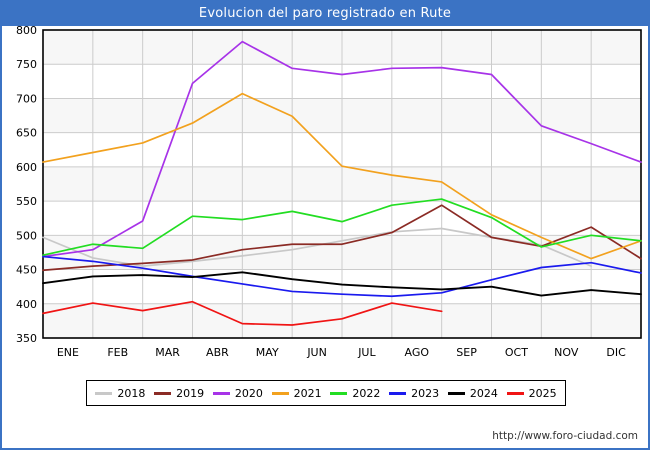 This screenshot has width=650, height=450. What do you see at coordinates (117, 352) in the screenshot?
I see `svg-text: FEB` at bounding box center [117, 352].